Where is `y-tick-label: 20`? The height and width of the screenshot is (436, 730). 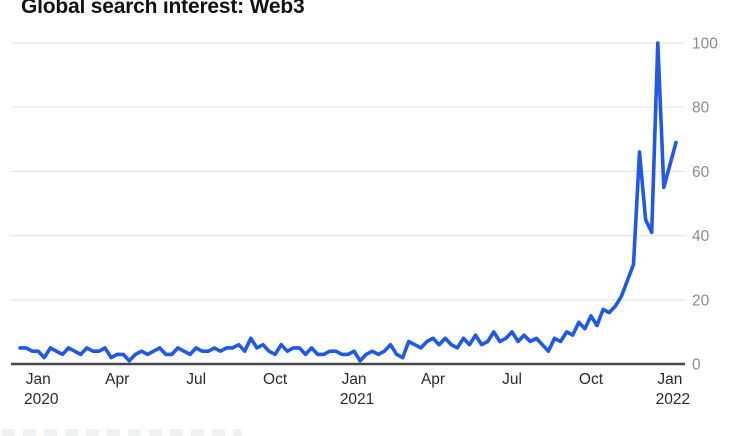 y-tick-label: 20 is located at coordinates (701, 300).